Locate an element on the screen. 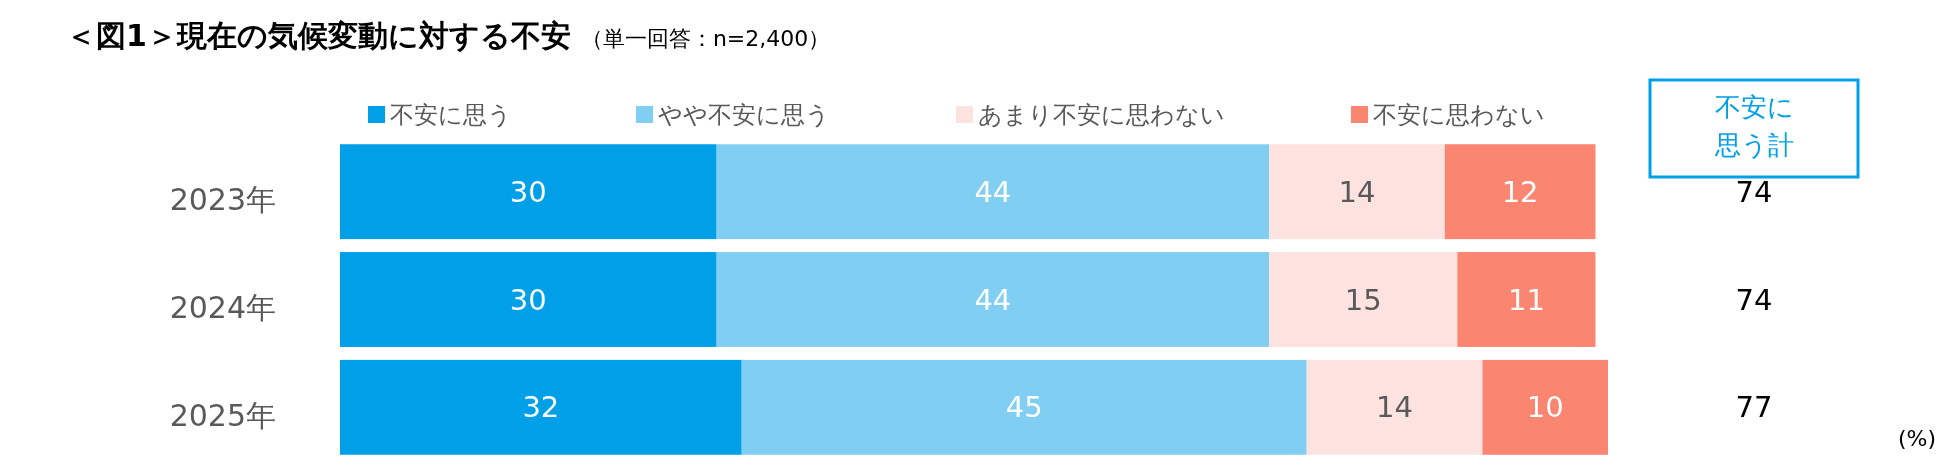  y-tick-label: 2023年 is located at coordinates (222, 200).